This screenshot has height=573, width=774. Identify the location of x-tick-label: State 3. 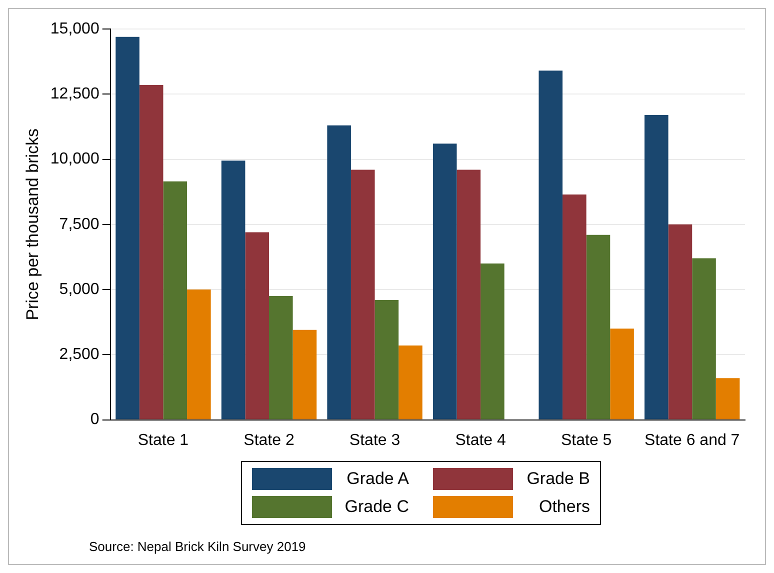
(374, 440).